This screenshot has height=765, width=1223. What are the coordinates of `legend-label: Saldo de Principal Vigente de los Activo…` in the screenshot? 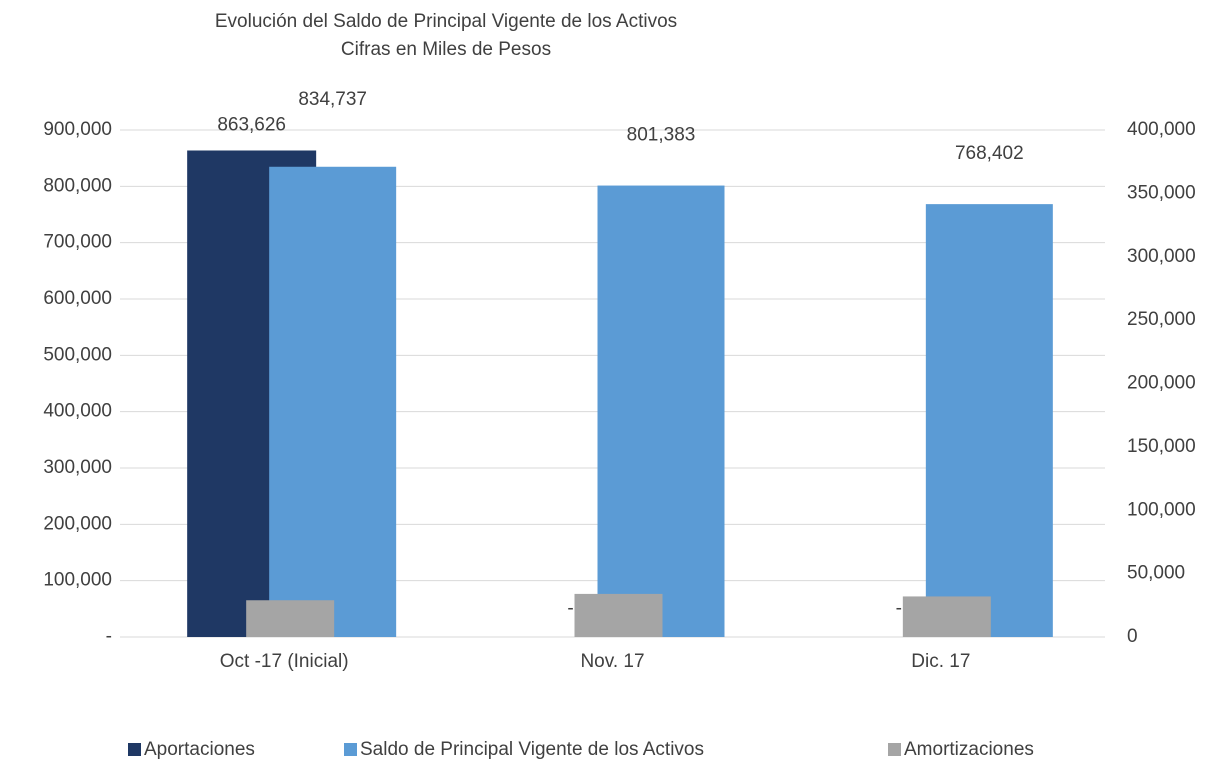 It's located at (532, 749).